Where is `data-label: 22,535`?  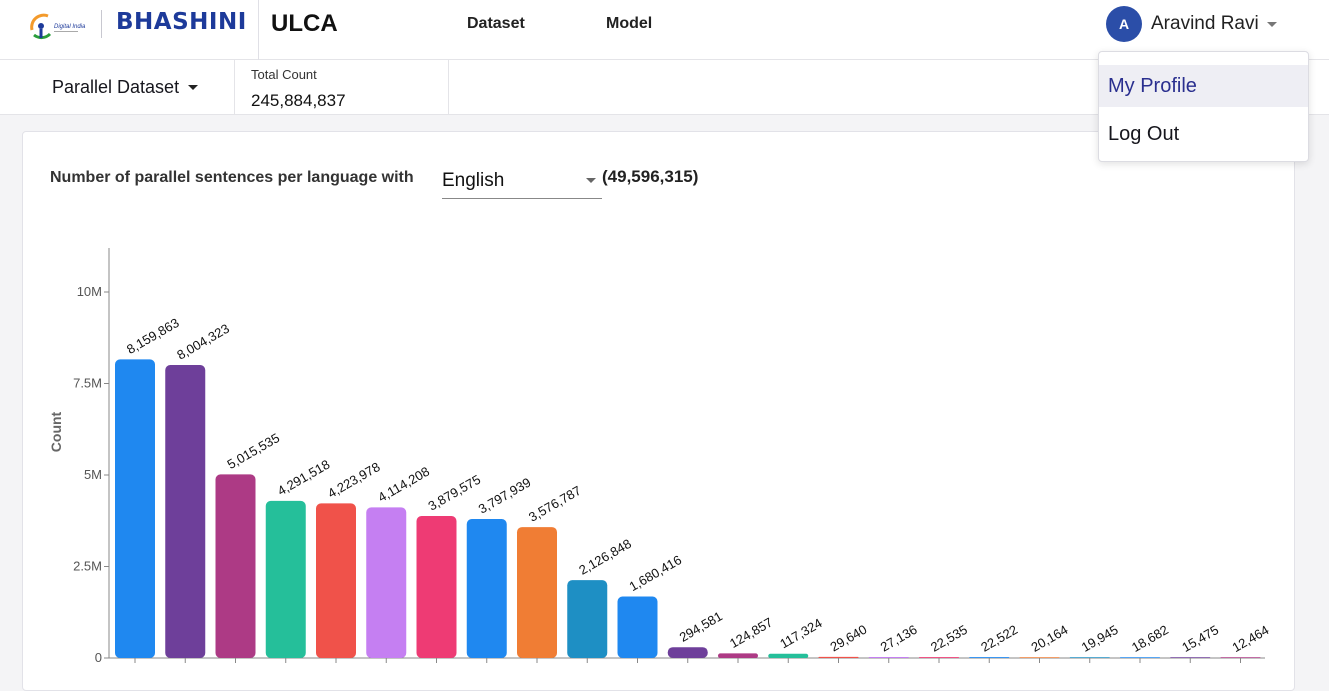
data-label: 22,535 is located at coordinates (949, 638).